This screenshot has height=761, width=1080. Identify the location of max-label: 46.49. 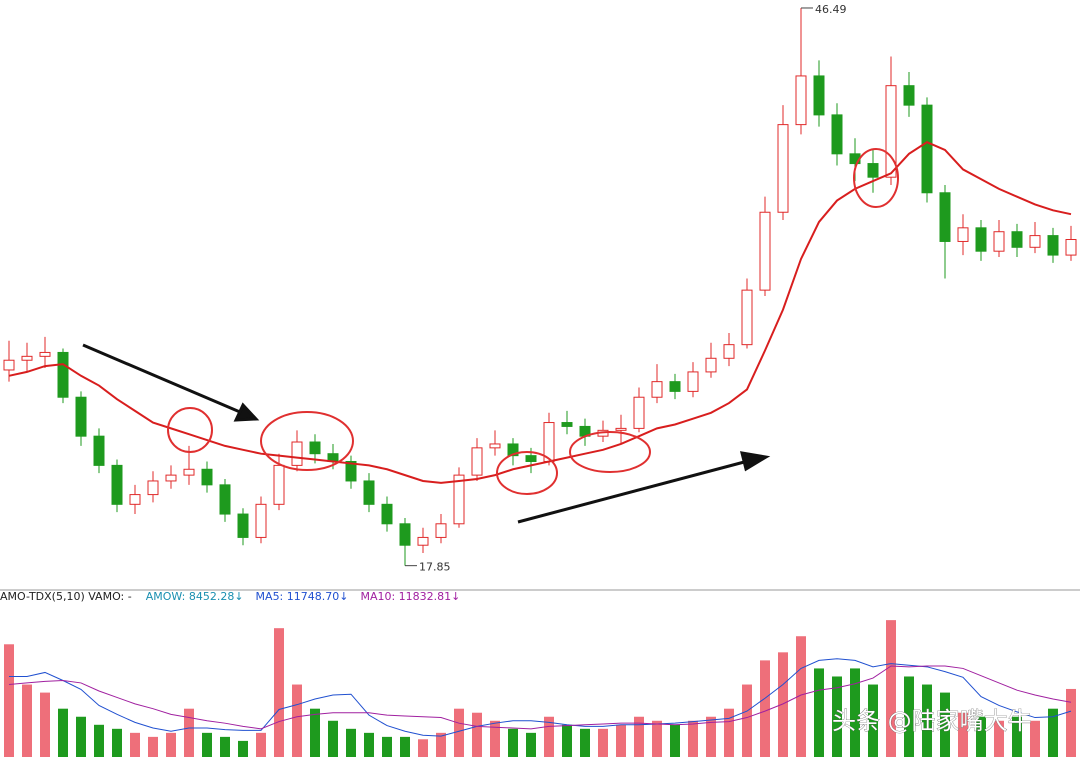
(831, 9).